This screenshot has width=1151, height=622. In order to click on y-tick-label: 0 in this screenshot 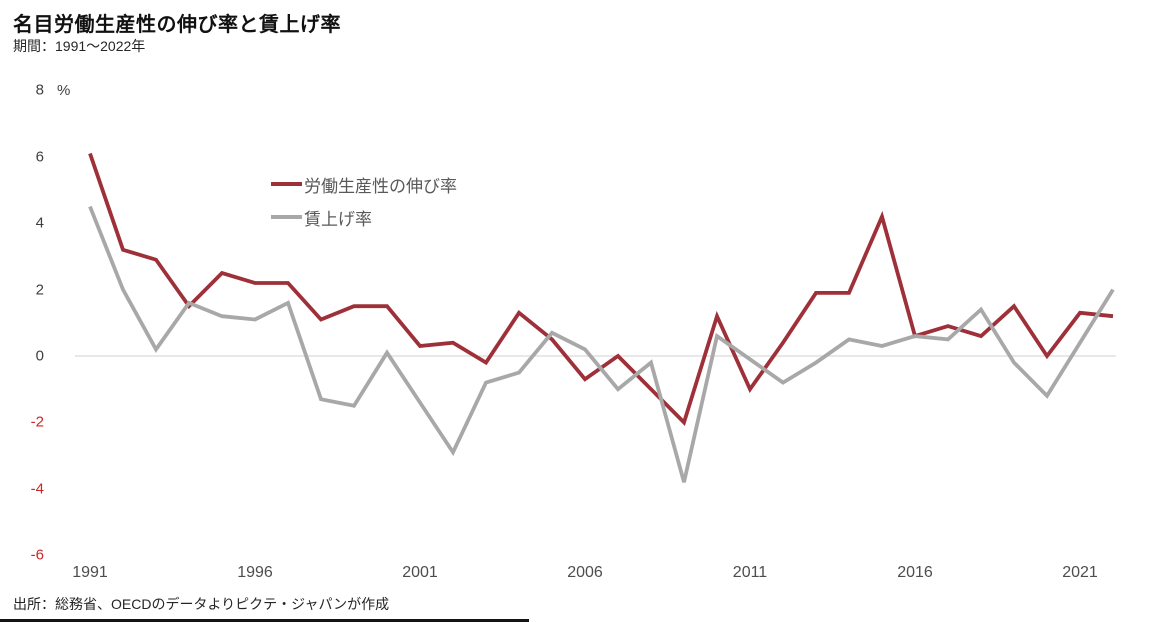, I will do `click(39, 356)`.